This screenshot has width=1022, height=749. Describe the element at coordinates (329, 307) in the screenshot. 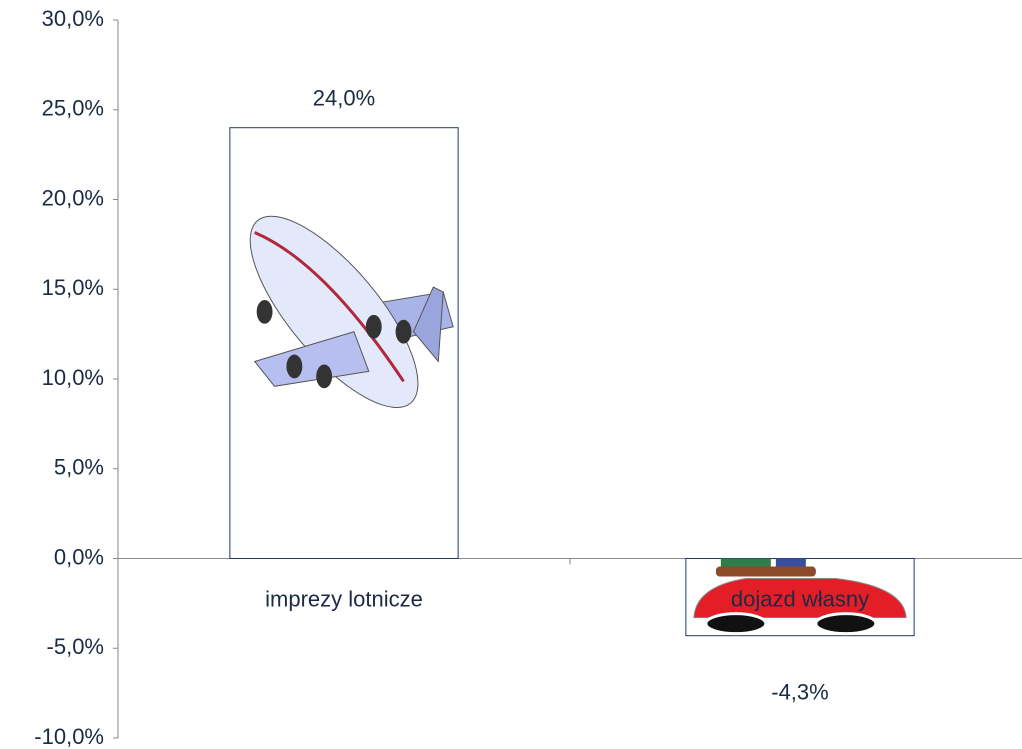

I see `plane-stripe` at that location.